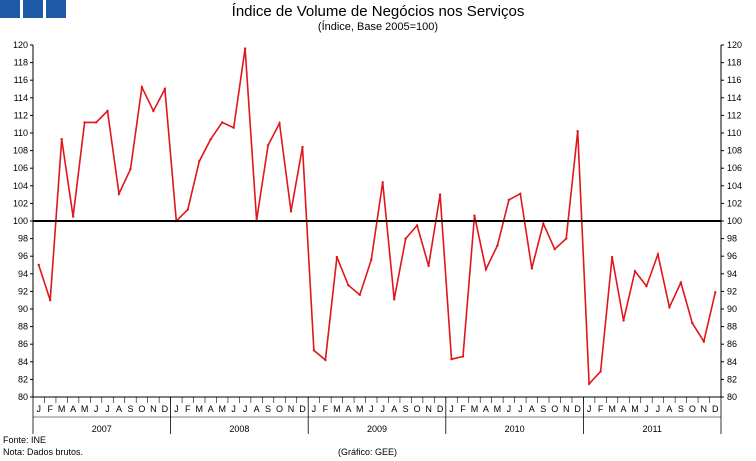 This screenshot has height=461, width=756. I want to click on y-tick-label-left: 112, so click(21, 115).